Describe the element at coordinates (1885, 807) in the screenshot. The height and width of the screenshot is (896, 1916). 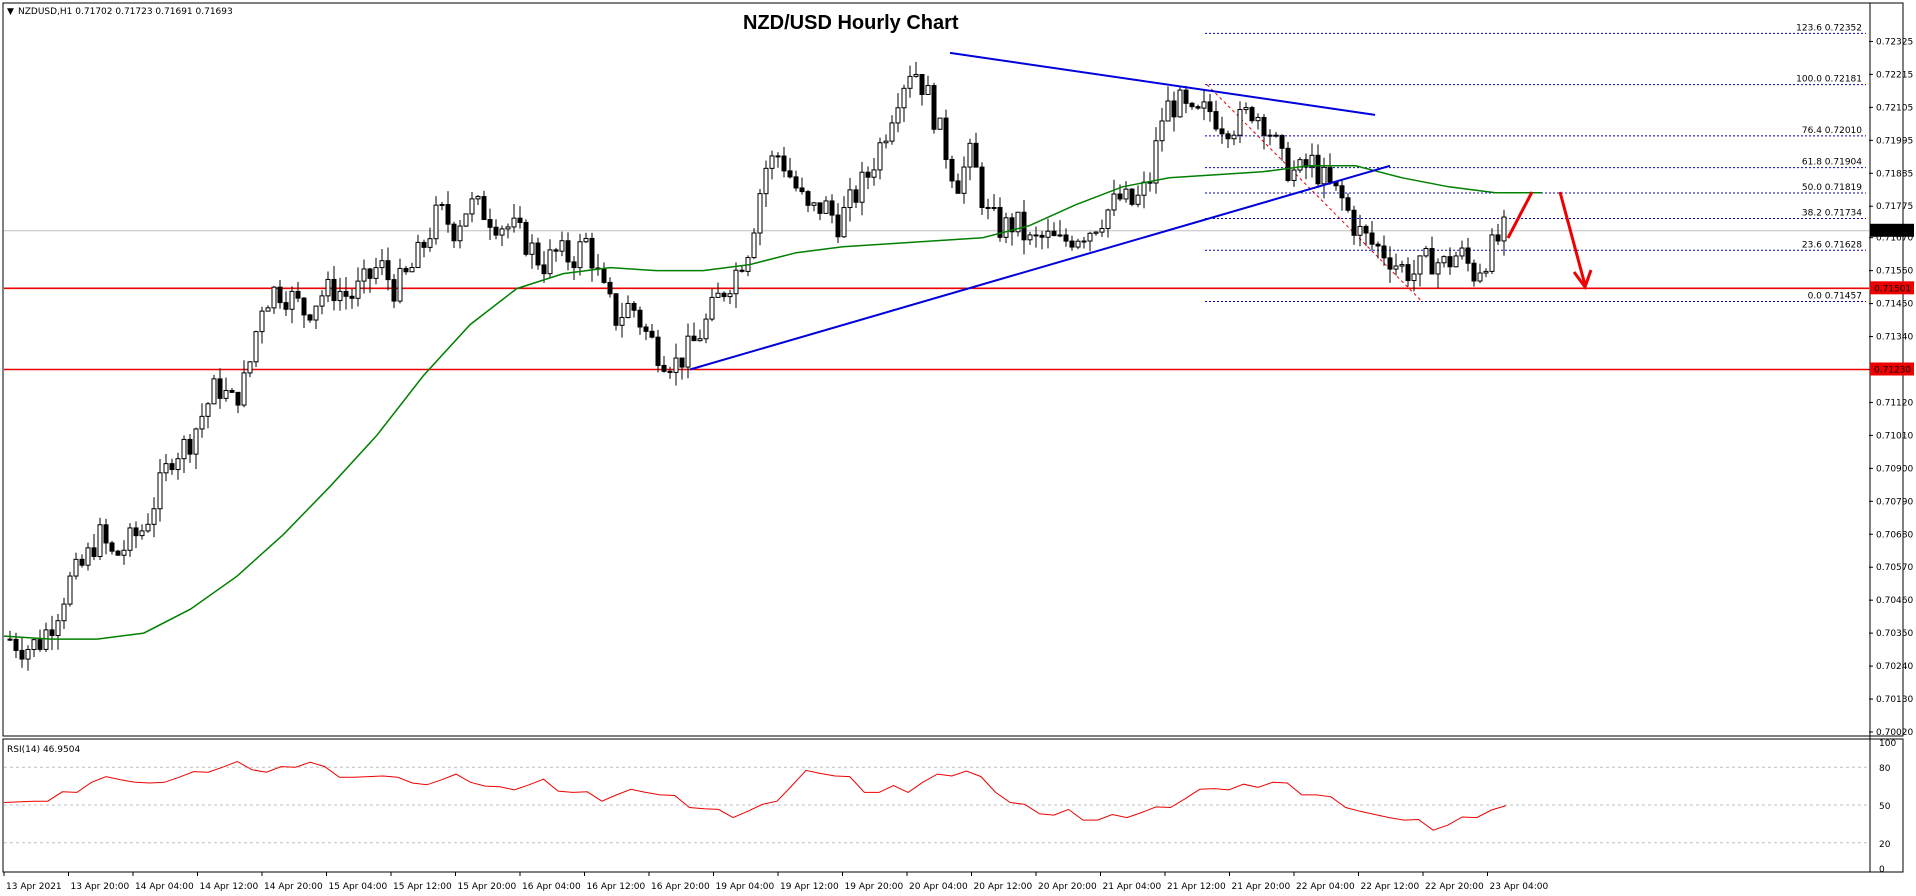
I see `rsi-tick-label: 50` at that location.